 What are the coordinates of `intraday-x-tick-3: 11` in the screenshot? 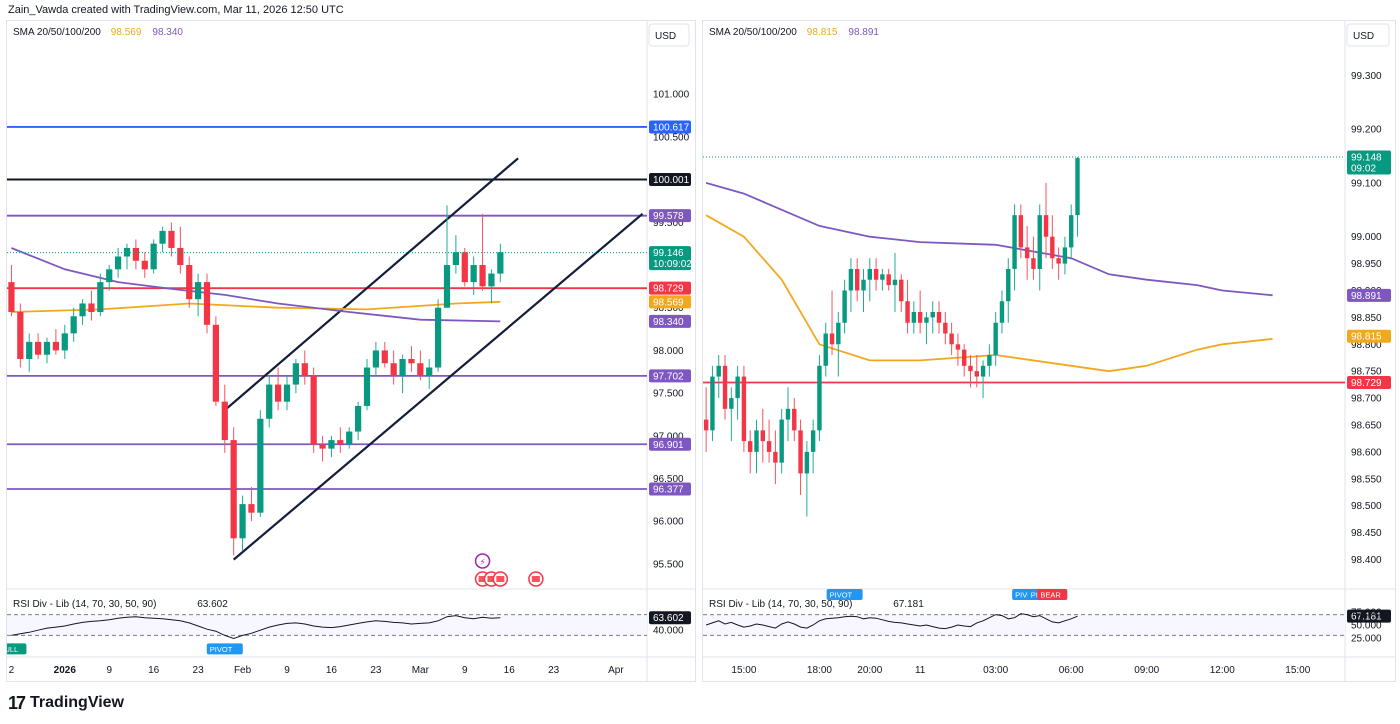 It's located at (920, 670).